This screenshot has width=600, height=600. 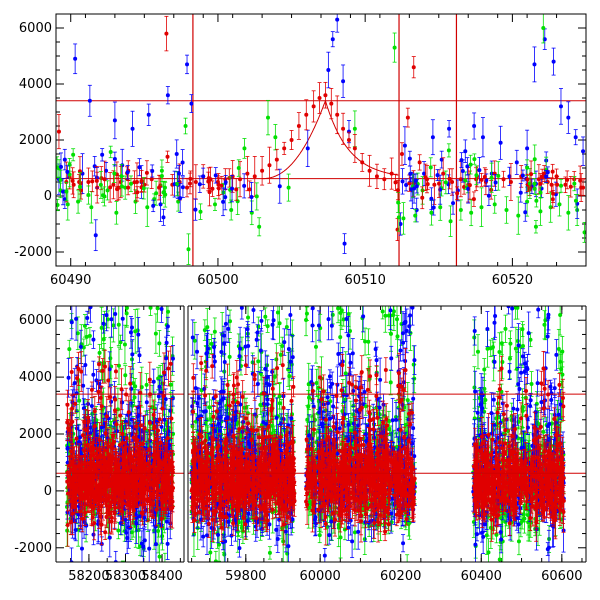 I want to click on x-tick-label: 60000, so click(x=319, y=576).